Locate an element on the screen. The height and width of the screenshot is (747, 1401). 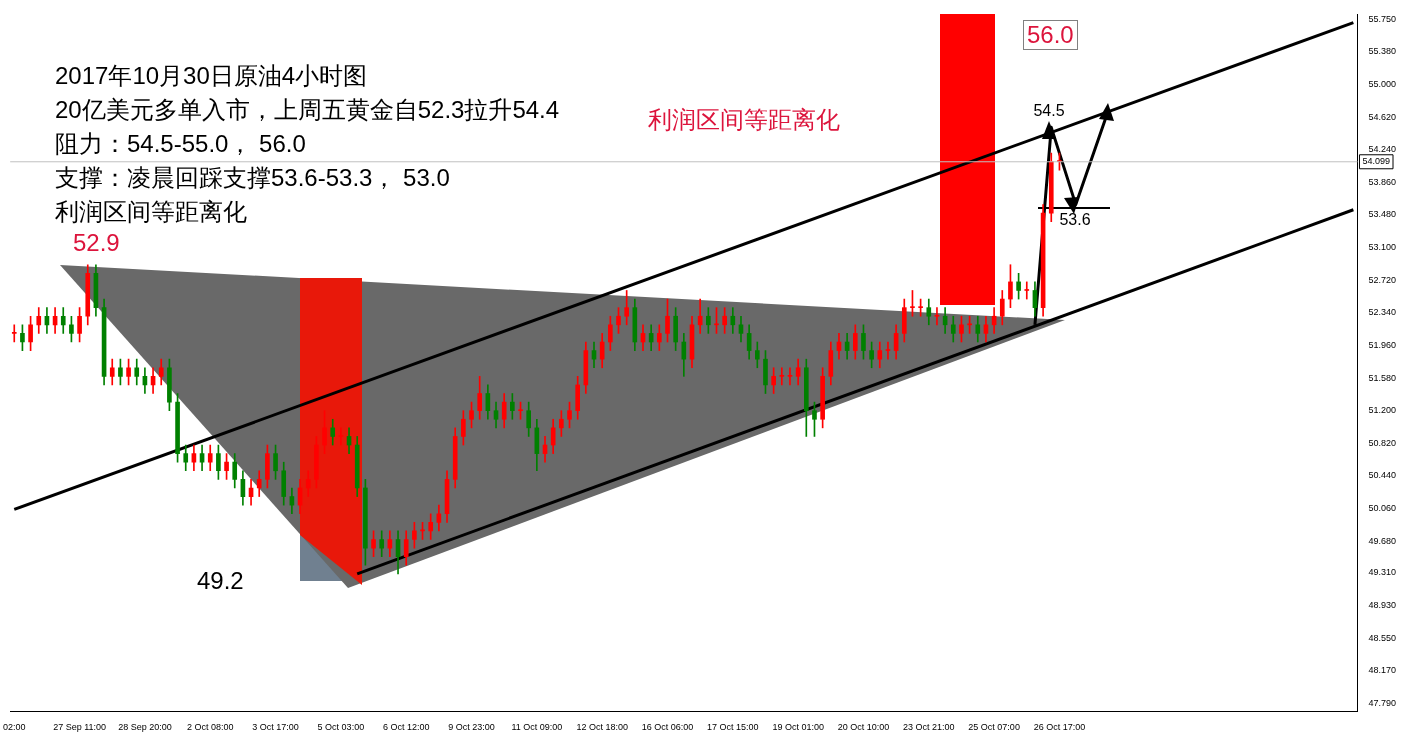
x-tick-label: 16 Oct 06:00 is located at coordinates (667, 727).